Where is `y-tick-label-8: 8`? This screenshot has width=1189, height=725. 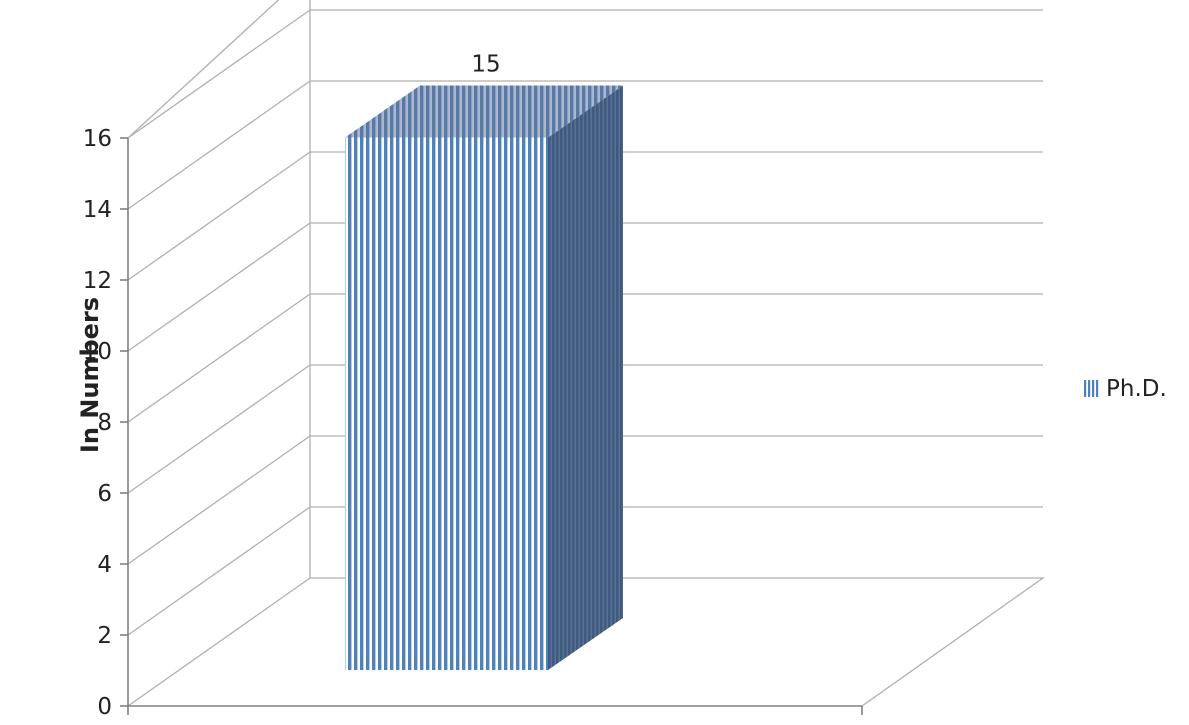 y-tick-label-8: 8 is located at coordinates (104, 423).